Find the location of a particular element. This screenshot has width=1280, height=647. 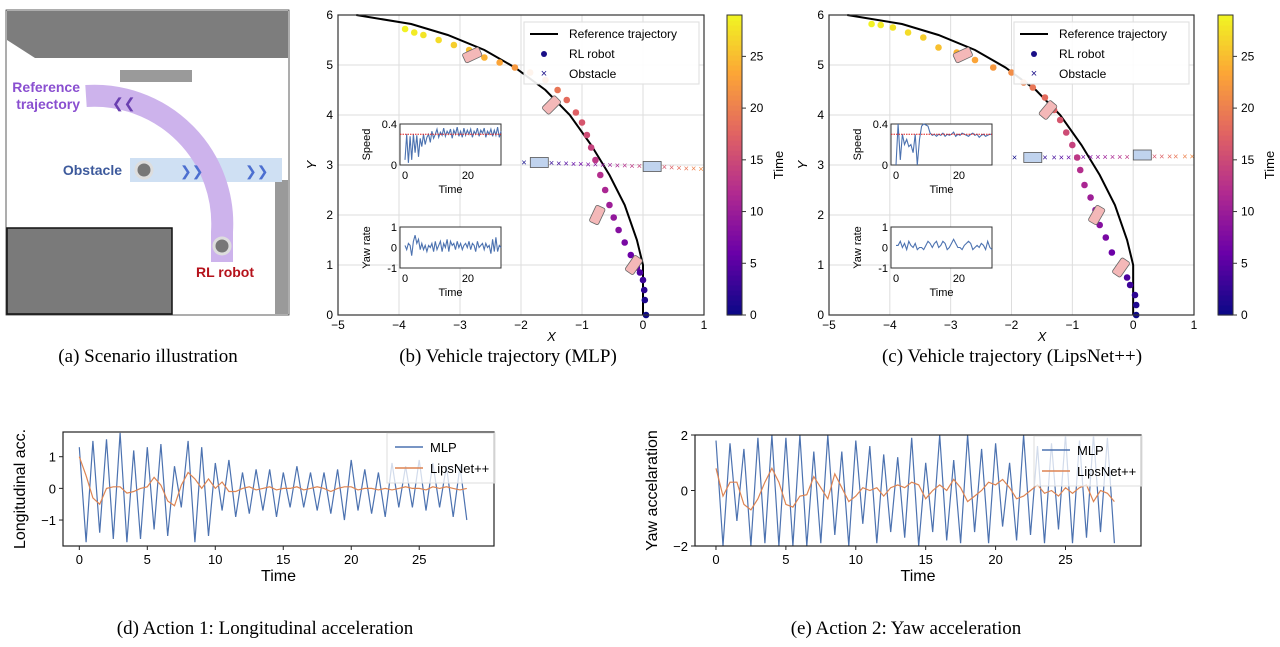

x-tick-label: 10 is located at coordinates (215, 559).